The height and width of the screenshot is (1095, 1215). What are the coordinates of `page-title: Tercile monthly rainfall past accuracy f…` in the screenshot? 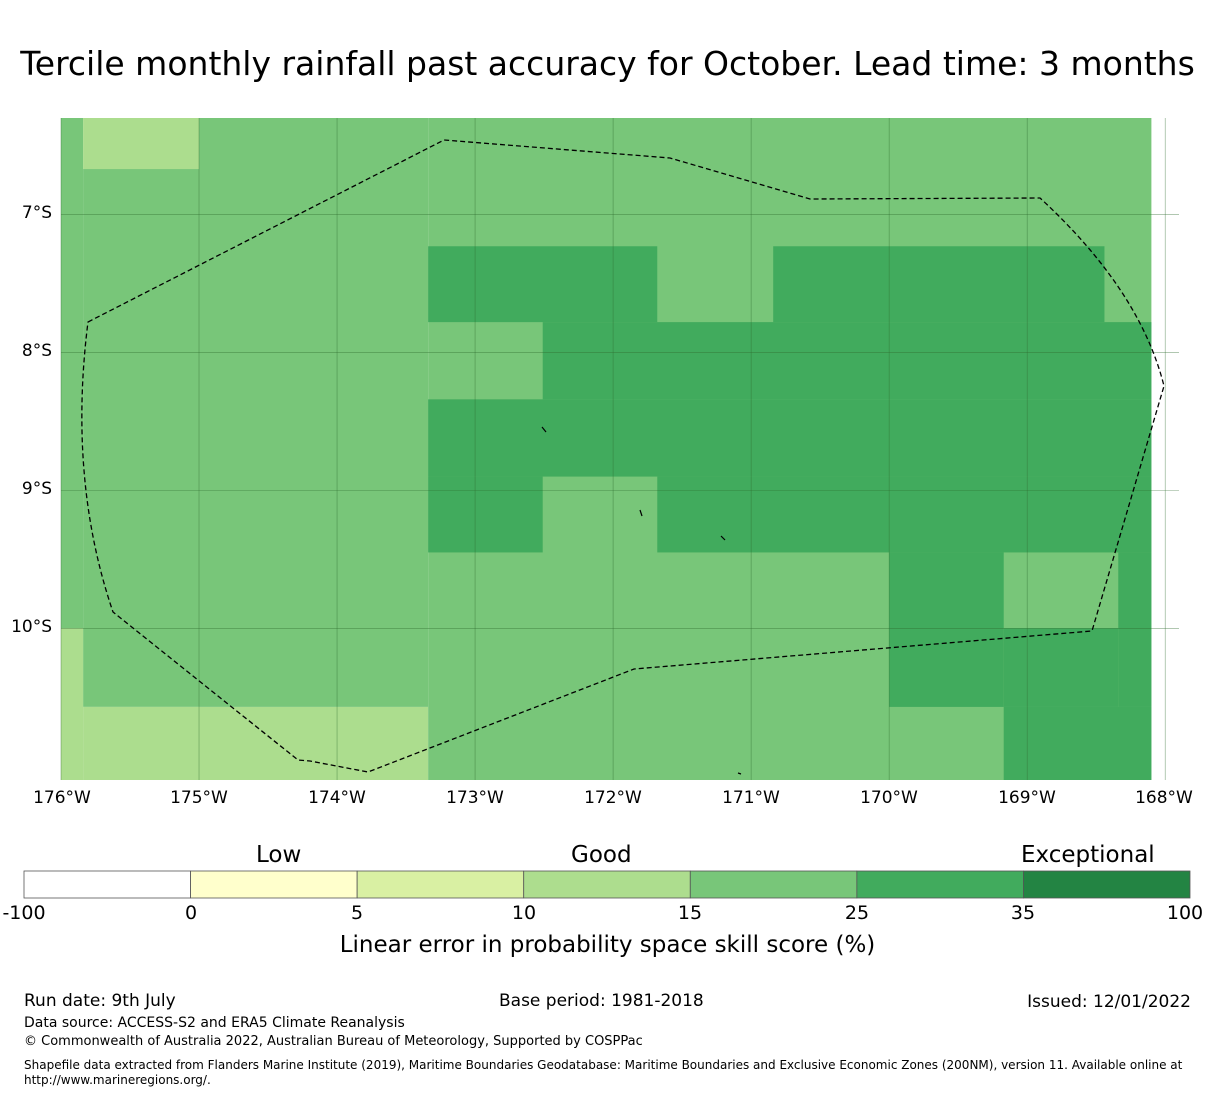 It's located at (607, 63).